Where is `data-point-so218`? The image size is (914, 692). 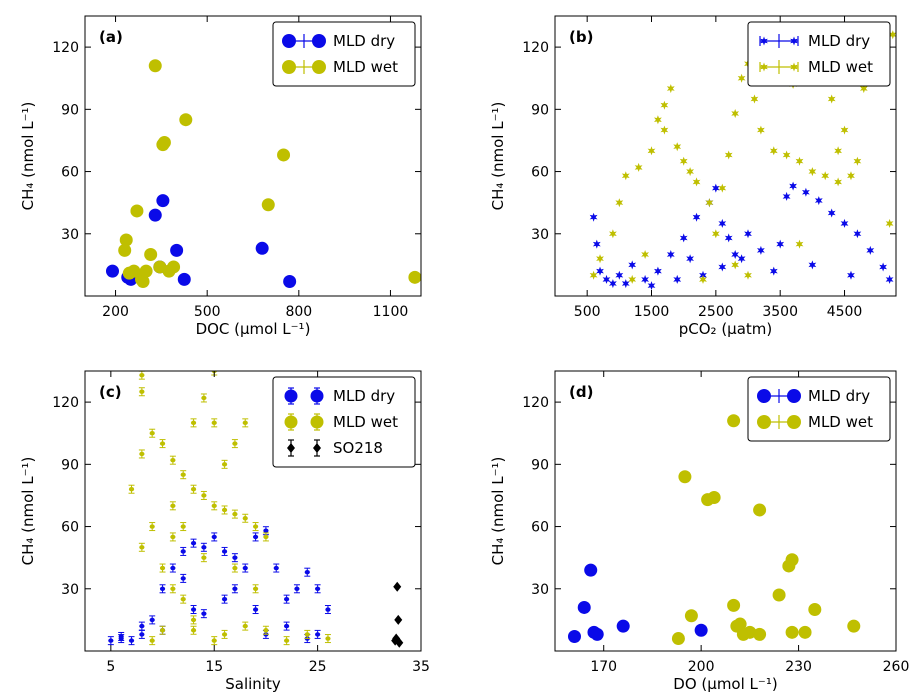
data-point-so218 is located at coordinates (398, 619).